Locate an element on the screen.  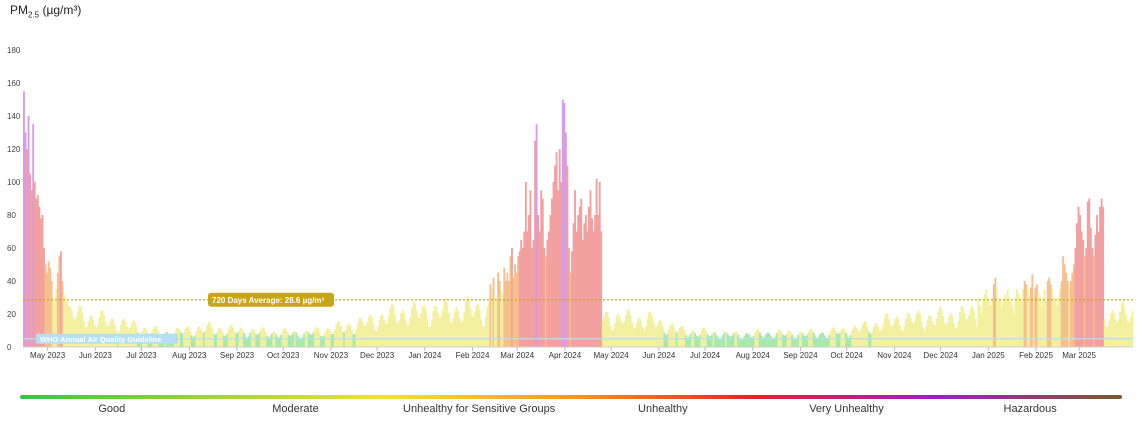
unit-text: (µg/m³) is located at coordinates (60, 10).